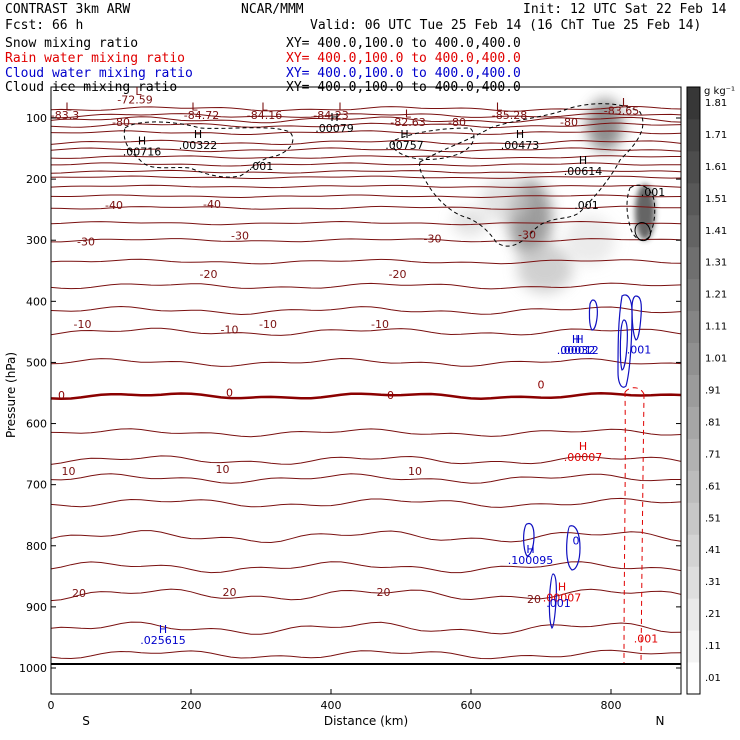  I want to click on cloud-water-contour-a, so click(593, 315).